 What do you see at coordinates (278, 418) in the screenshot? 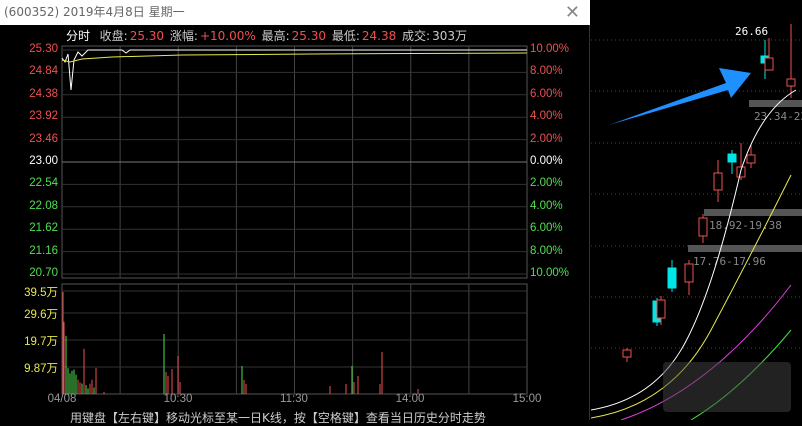
I see `footer-hint: 用键盘【左右键】移动光标至某一日K线，按【空格键】查看当日历史分时走势` at bounding box center [278, 418].